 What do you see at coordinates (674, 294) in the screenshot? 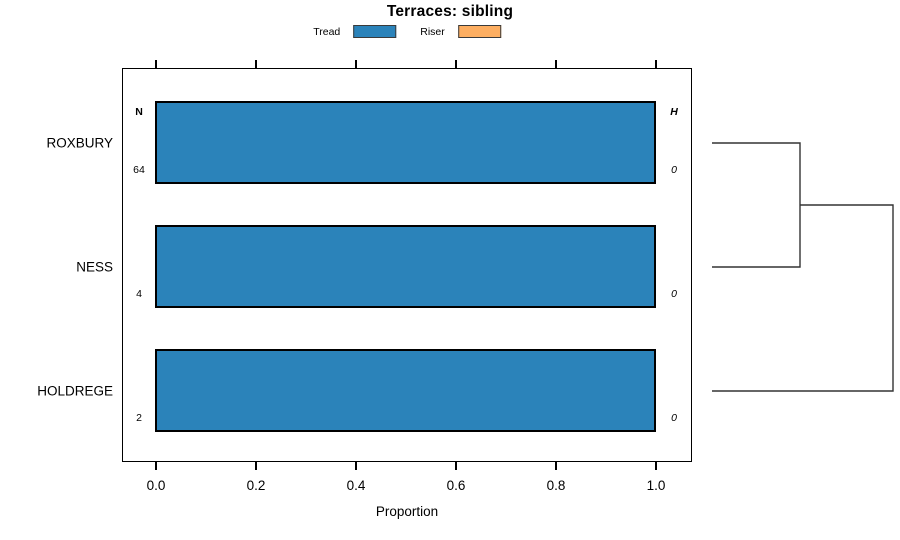
I see `h-value-ness: 0` at bounding box center [674, 294].